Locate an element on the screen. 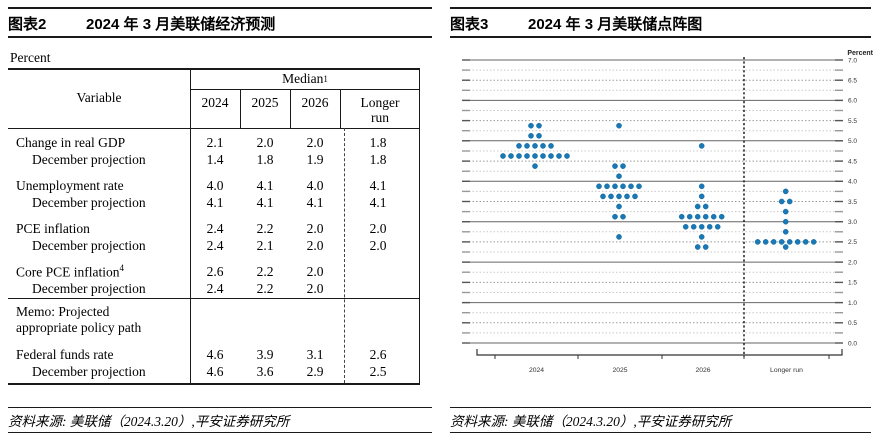 This screenshot has width=879, height=445. table-row: Unemployment rate 4.0 4.1 4.0 4.1 is located at coordinates (214, 185).